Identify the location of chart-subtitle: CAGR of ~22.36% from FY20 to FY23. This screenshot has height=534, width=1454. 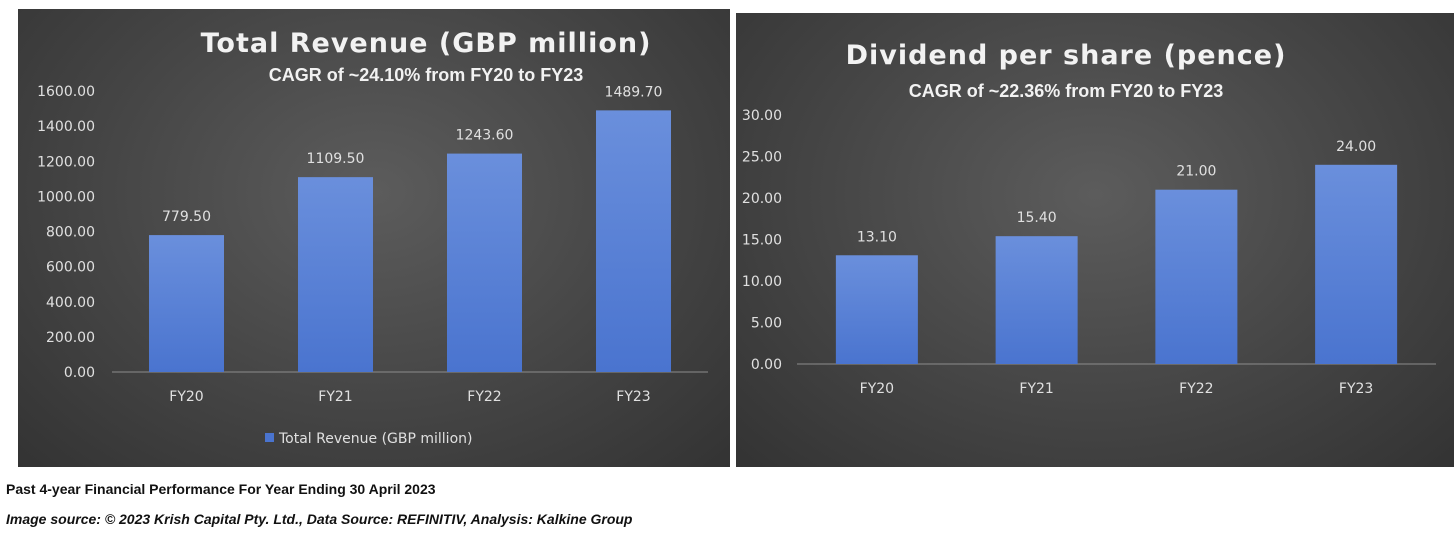
(1066, 91).